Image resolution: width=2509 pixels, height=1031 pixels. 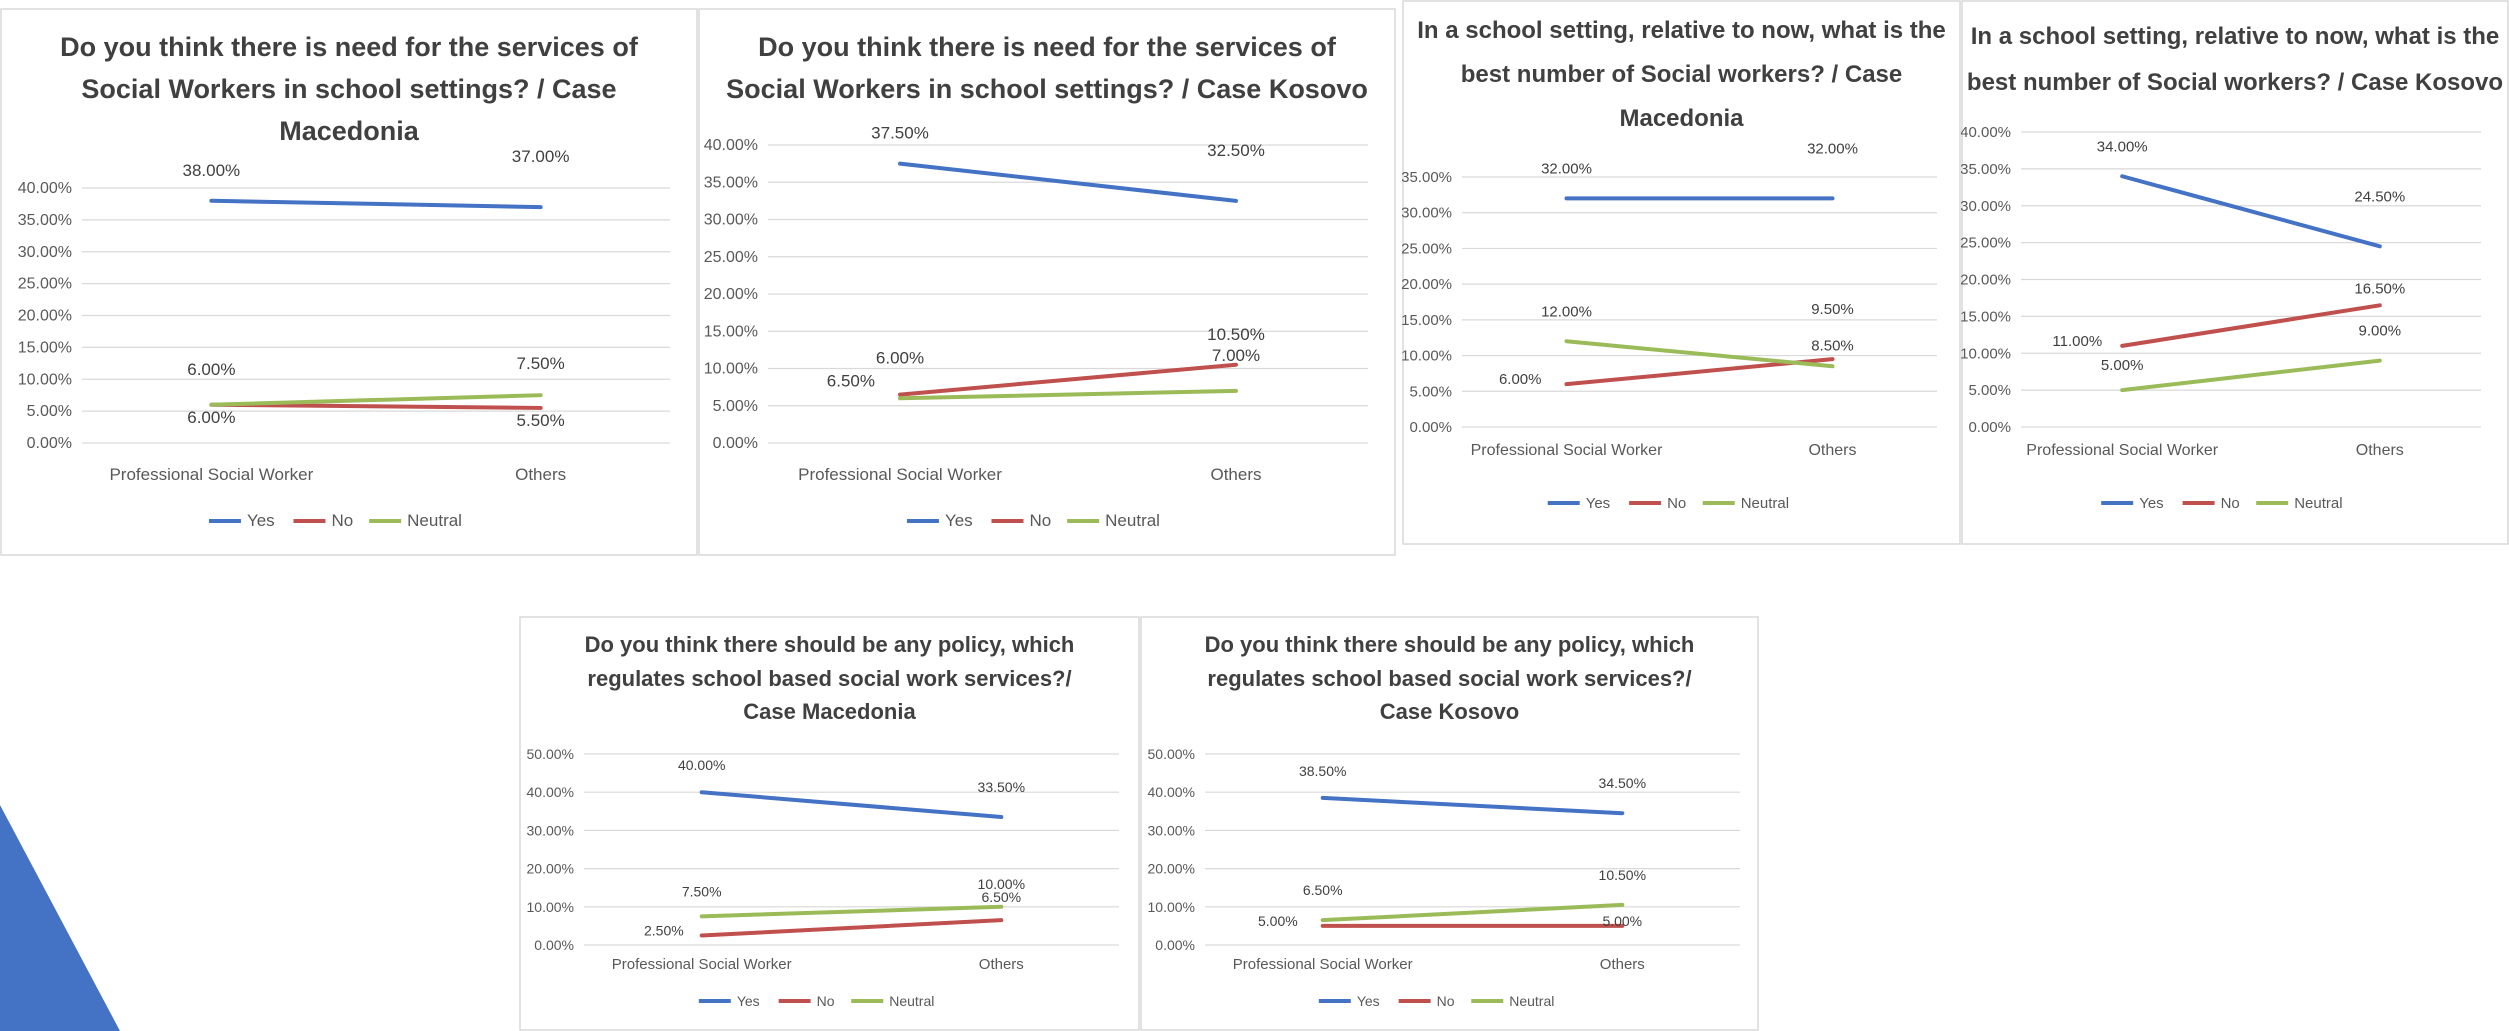 I want to click on data-label: 9.00%, so click(x=2380, y=331).